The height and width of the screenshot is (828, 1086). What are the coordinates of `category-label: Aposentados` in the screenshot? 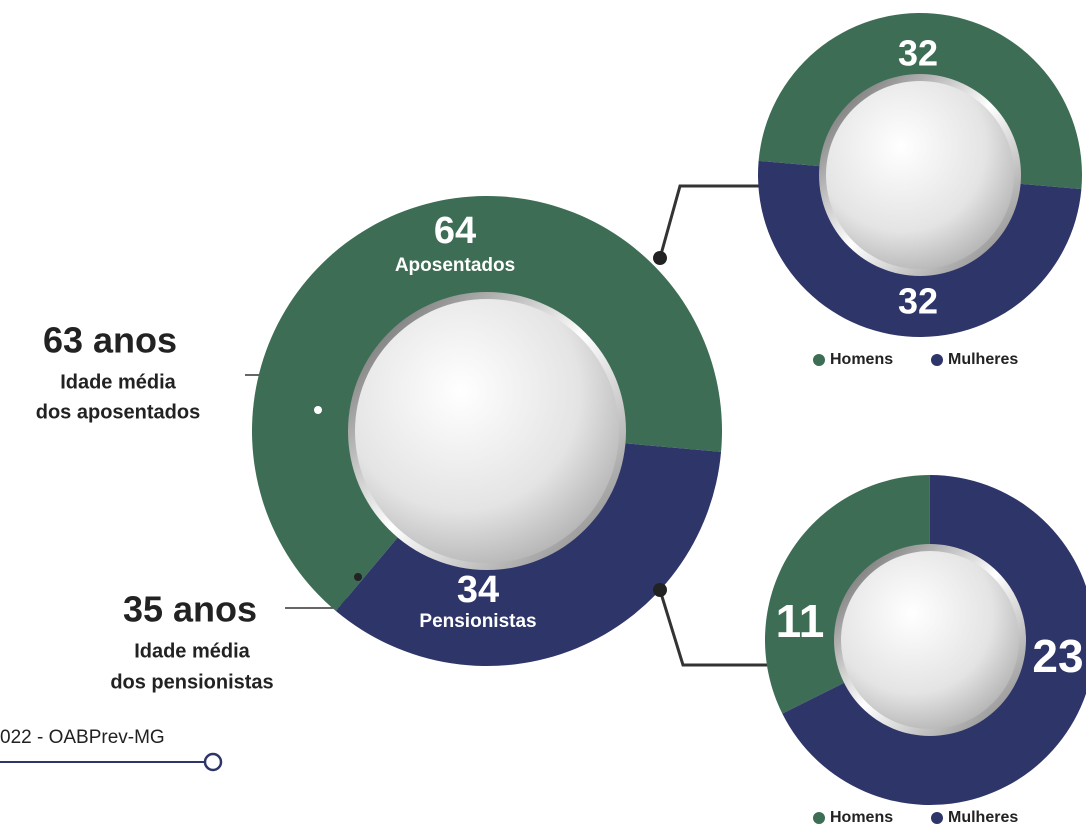 It's located at (455, 265).